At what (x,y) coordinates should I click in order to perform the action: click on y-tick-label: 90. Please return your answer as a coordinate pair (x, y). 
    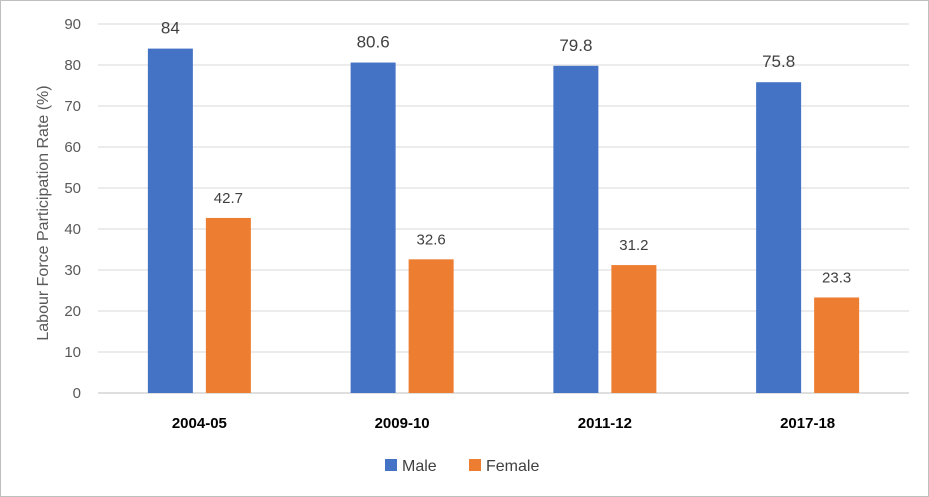
    Looking at the image, I should click on (72, 24).